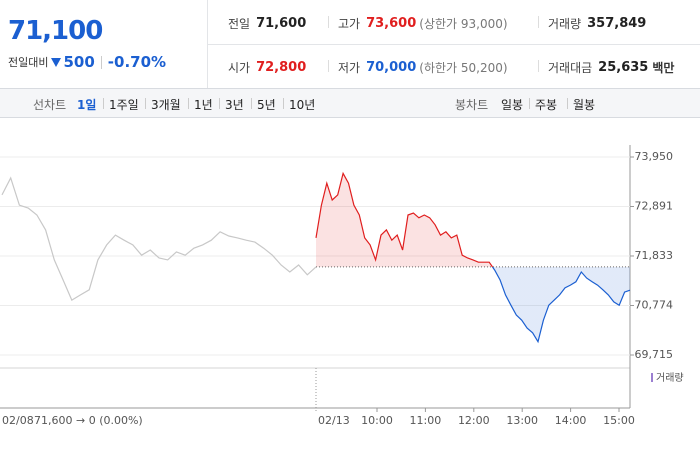 The height and width of the screenshot is (450, 700). I want to click on change-pct: -0.70%, so click(137, 62).